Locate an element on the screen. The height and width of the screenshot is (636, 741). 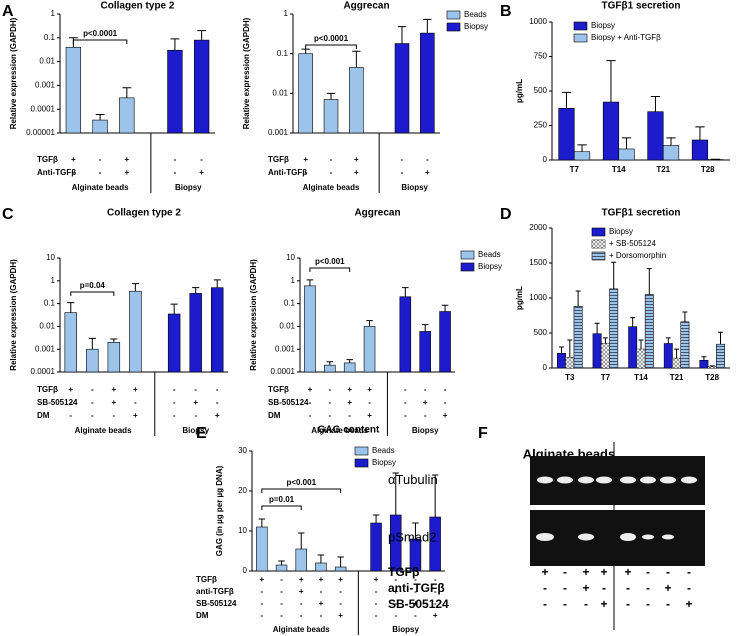
condition-label: anti-TGFβ is located at coordinates (215, 591).